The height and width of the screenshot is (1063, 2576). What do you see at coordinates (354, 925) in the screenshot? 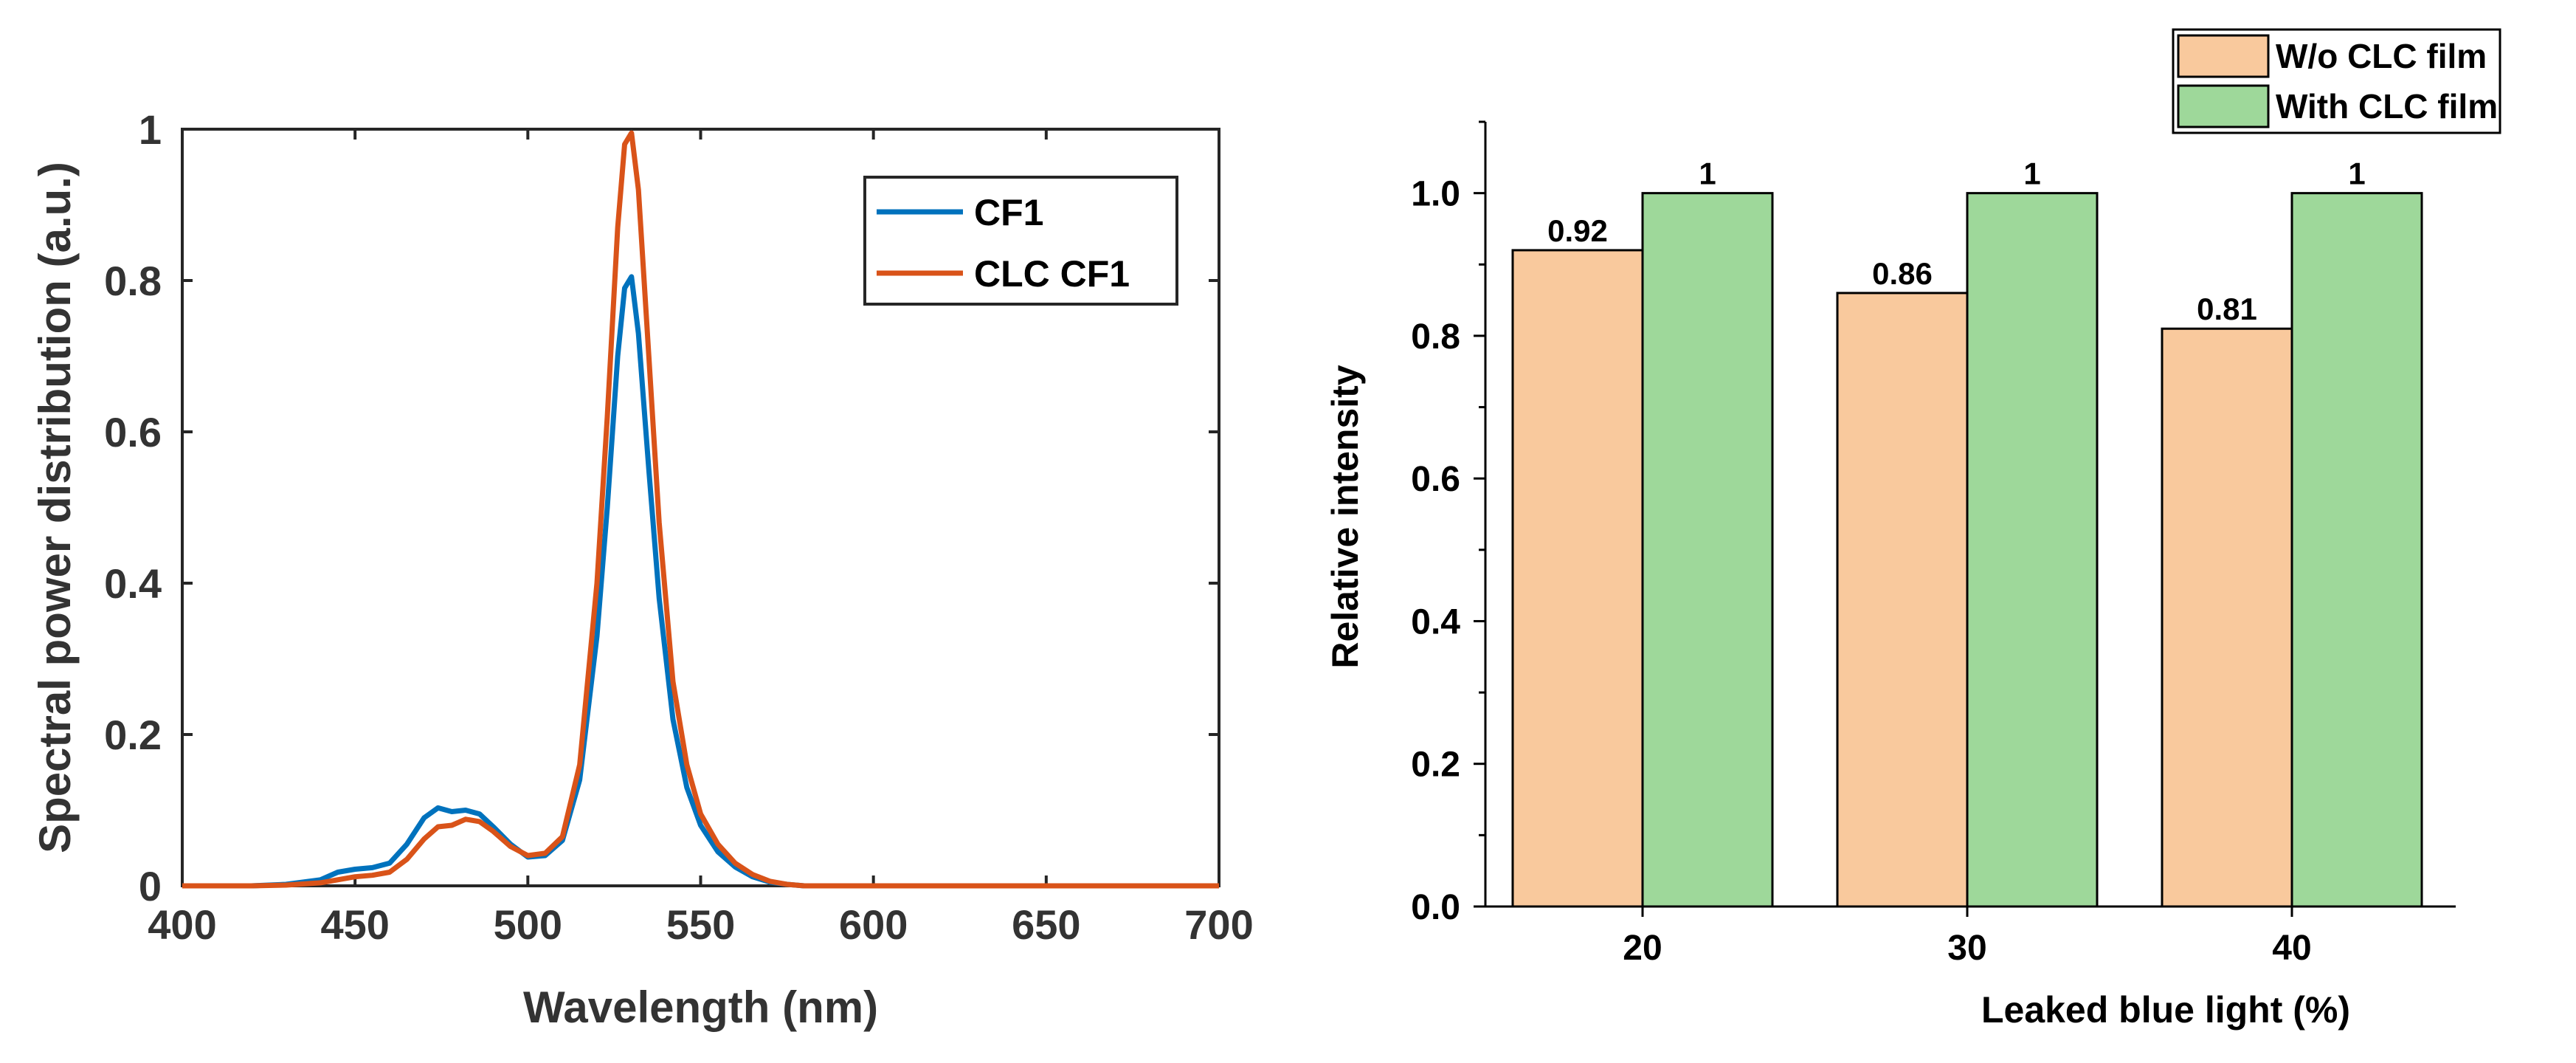
I see `spectrum-x-tick-label: 450` at bounding box center [354, 925].